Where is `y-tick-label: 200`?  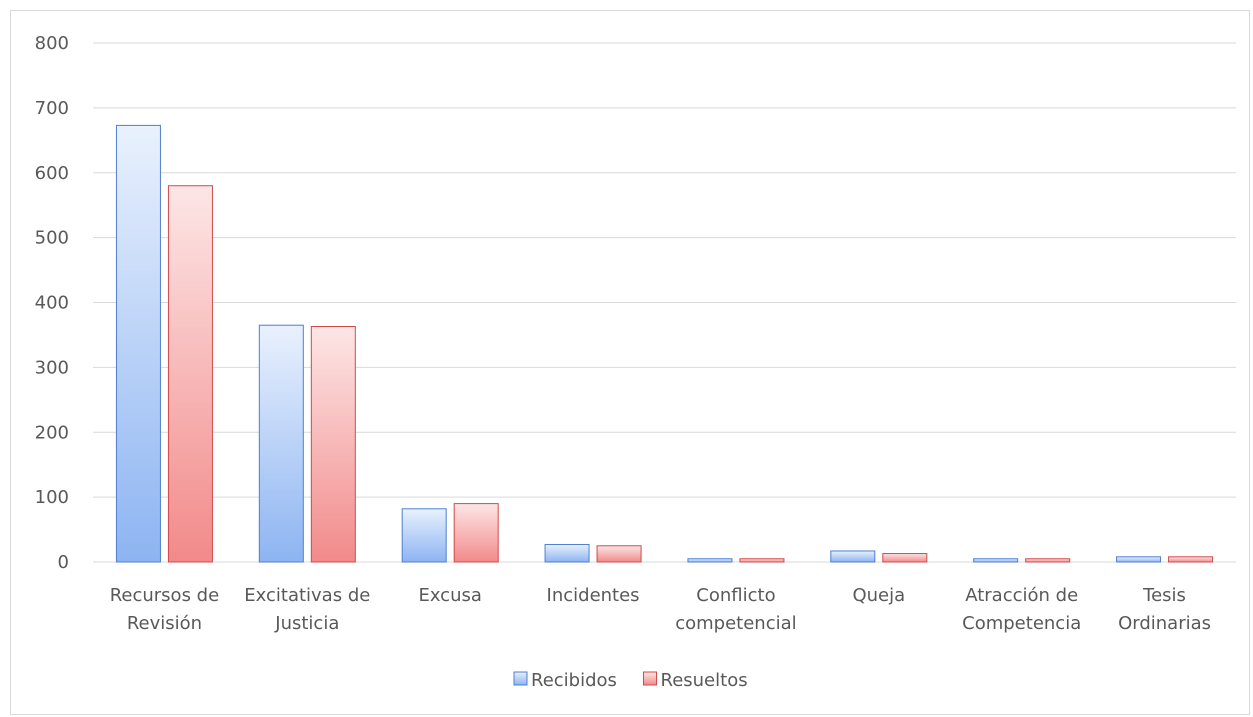 y-tick-label: 200 is located at coordinates (52, 432).